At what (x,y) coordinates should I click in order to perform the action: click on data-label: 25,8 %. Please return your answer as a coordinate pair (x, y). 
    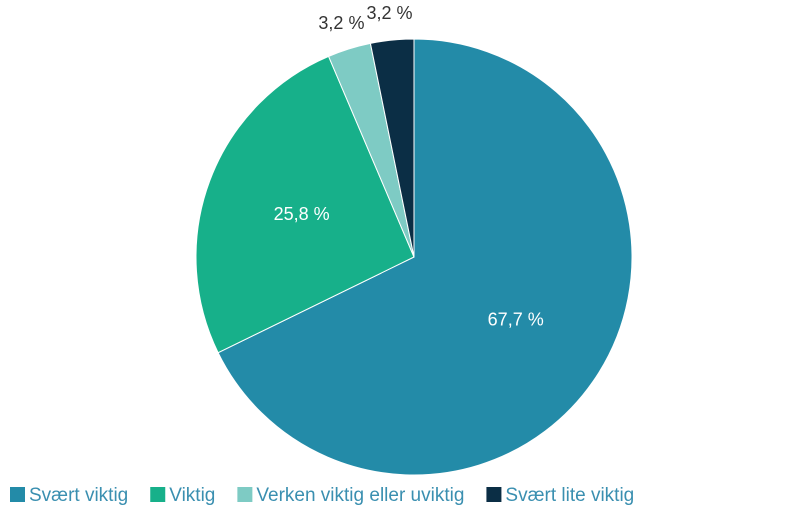
    Looking at the image, I should click on (302, 214).